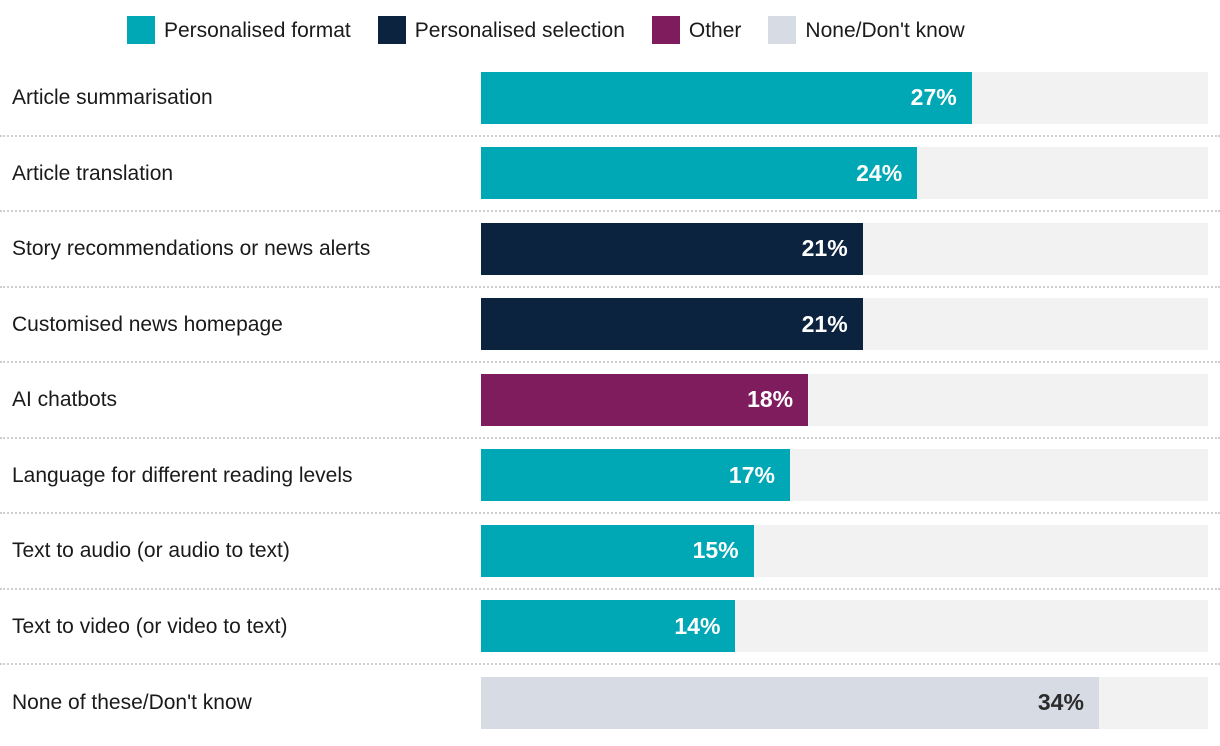 Image resolution: width=1220 pixels, height=746 pixels. I want to click on bar-row: None of these/Don't know 34%, so click(610, 703).